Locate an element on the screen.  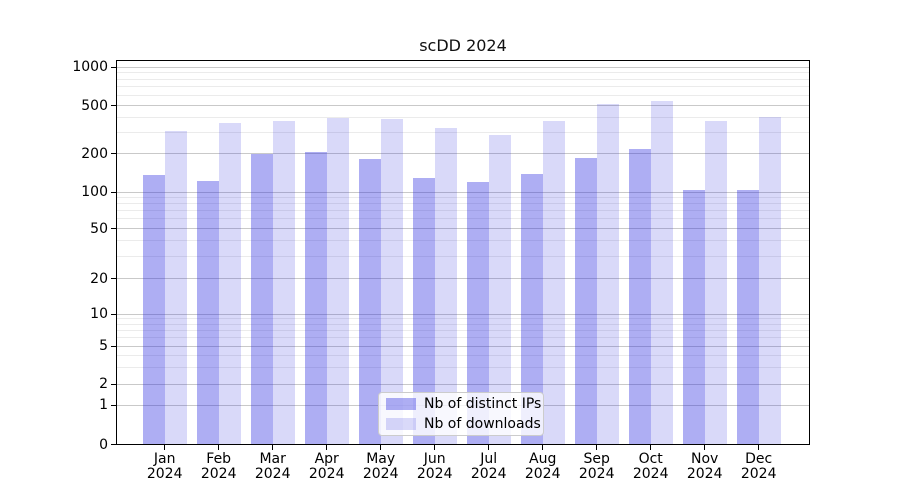
chart-title: scDD 2024 is located at coordinates (463, 45).